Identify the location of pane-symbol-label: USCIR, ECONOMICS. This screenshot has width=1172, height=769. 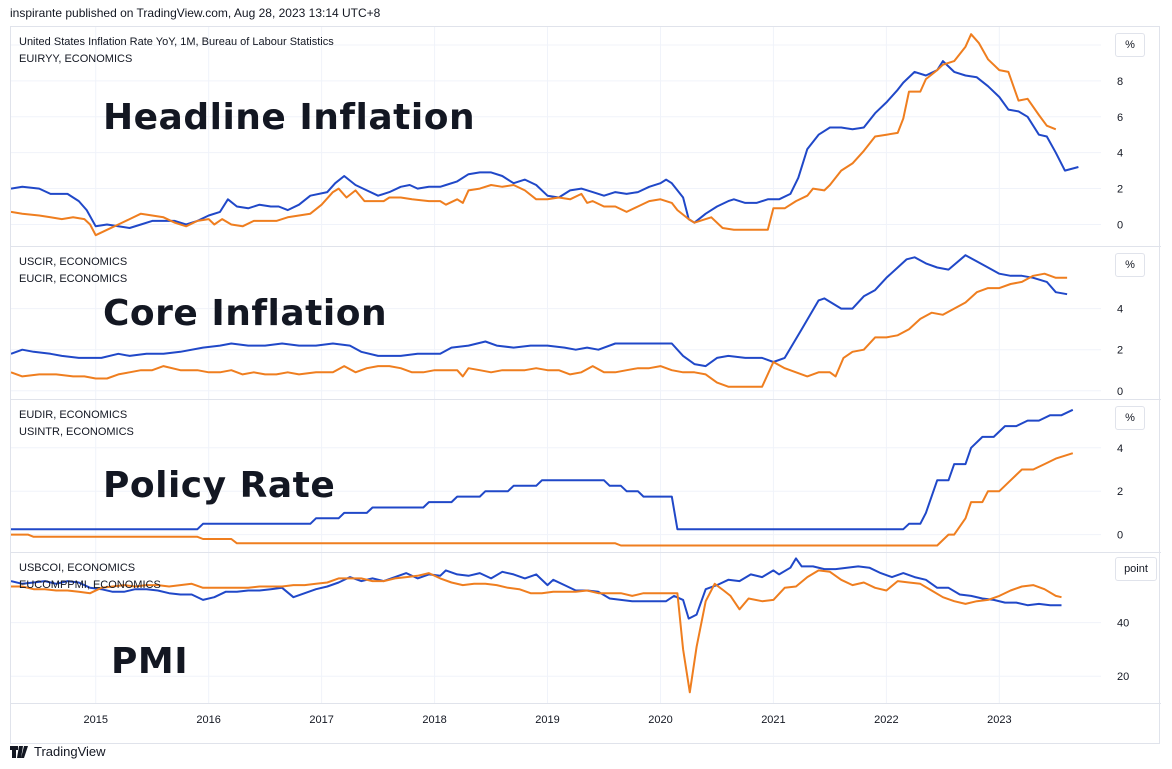
(73, 262).